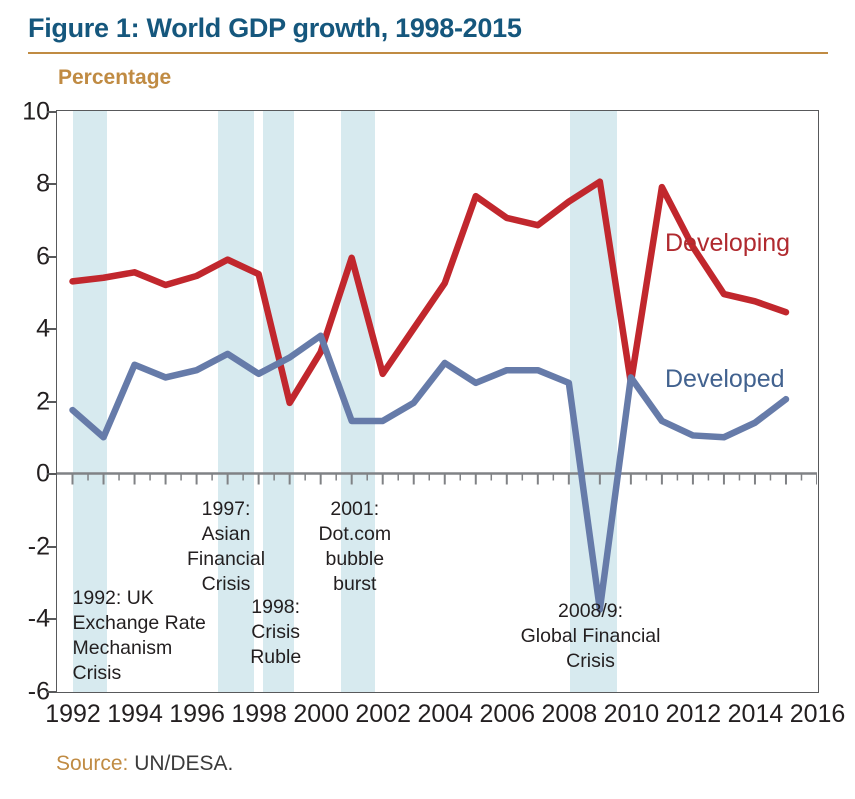  What do you see at coordinates (38, 618) in the screenshot?
I see `y-tick-label: -4` at bounding box center [38, 618].